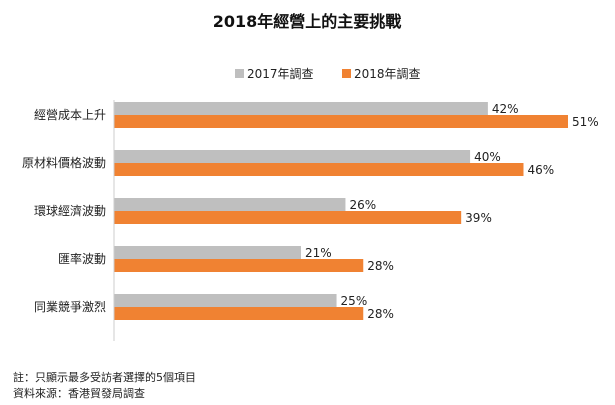 This screenshot has height=405, width=615. I want to click on data-label: 26%, so click(362, 205).